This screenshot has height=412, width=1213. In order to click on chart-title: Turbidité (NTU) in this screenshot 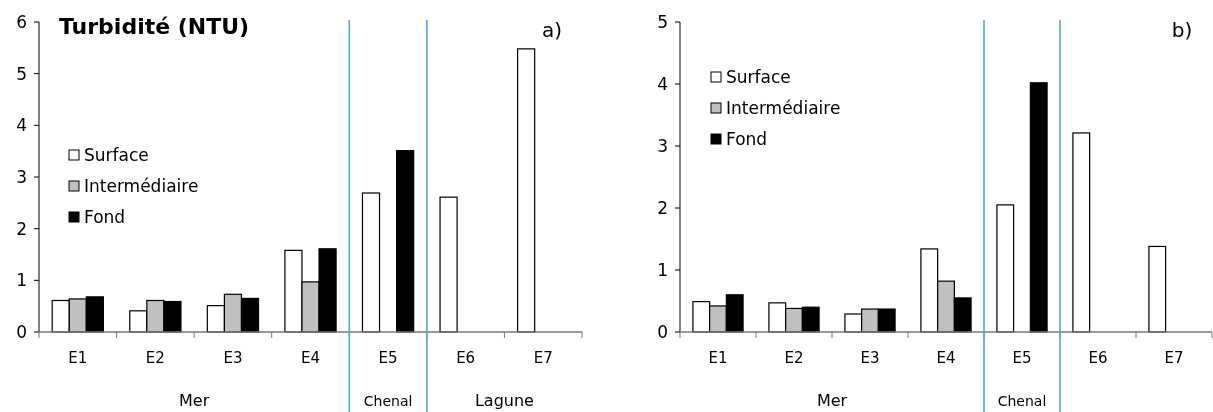, I will do `click(154, 26)`.